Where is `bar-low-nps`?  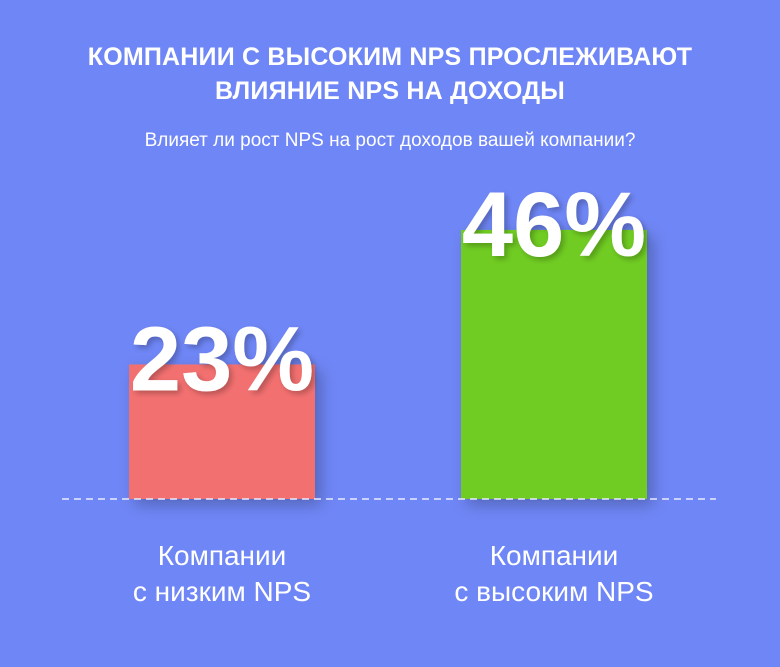
bar-low-nps is located at coordinates (222, 431).